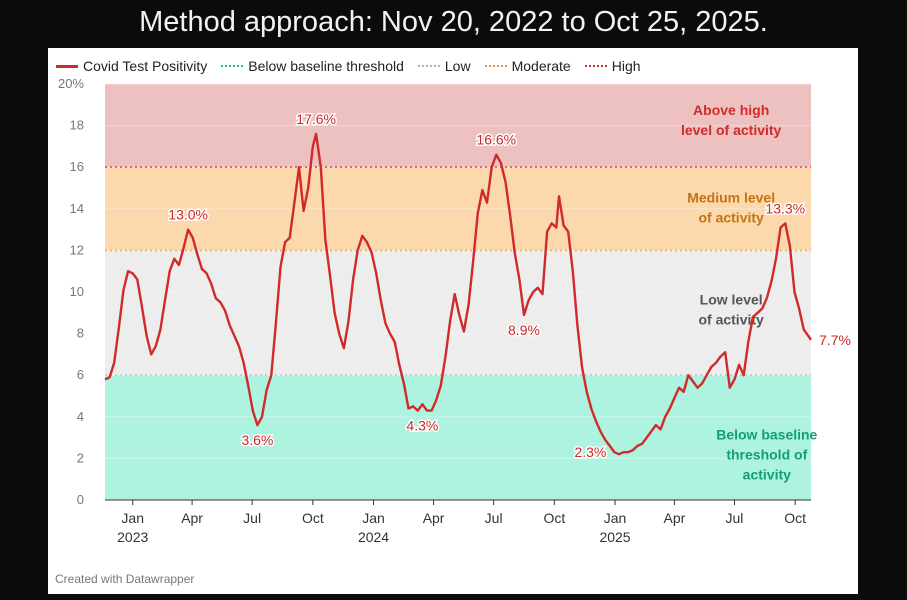  What do you see at coordinates (71, 83) in the screenshot?
I see `y-tick-label: 20%` at bounding box center [71, 83].